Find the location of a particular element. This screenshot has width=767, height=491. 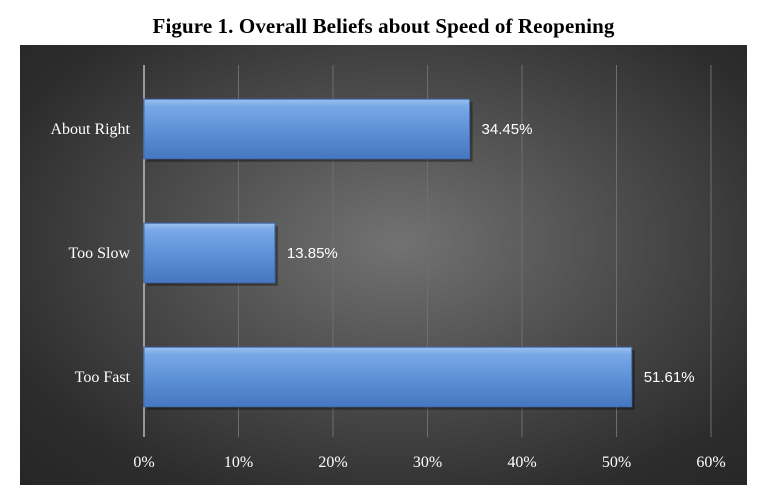

category-label: Too Slow is located at coordinates (99, 253).